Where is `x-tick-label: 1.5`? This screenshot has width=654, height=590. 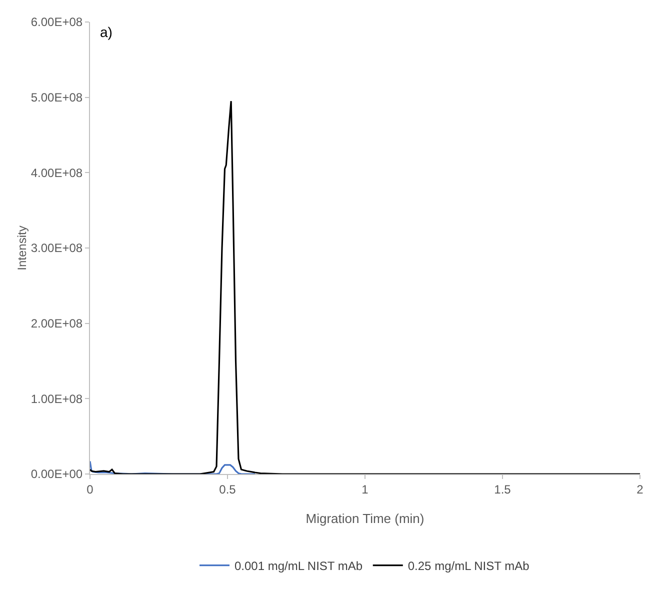 x-tick-label: 1.5 is located at coordinates (503, 489).